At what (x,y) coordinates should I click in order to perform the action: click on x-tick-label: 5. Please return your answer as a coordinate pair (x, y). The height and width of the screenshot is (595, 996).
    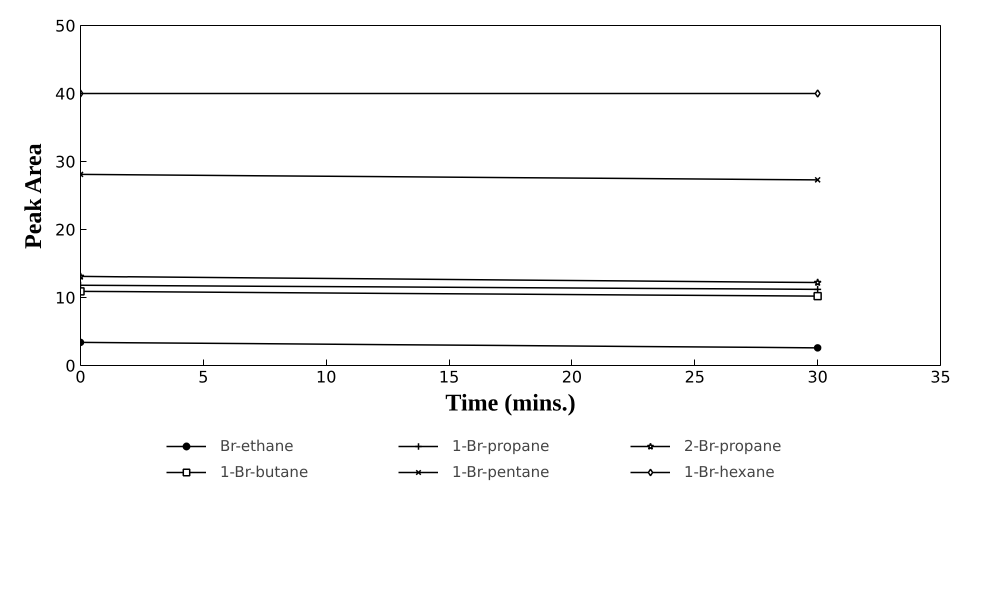
    Looking at the image, I should click on (203, 377).